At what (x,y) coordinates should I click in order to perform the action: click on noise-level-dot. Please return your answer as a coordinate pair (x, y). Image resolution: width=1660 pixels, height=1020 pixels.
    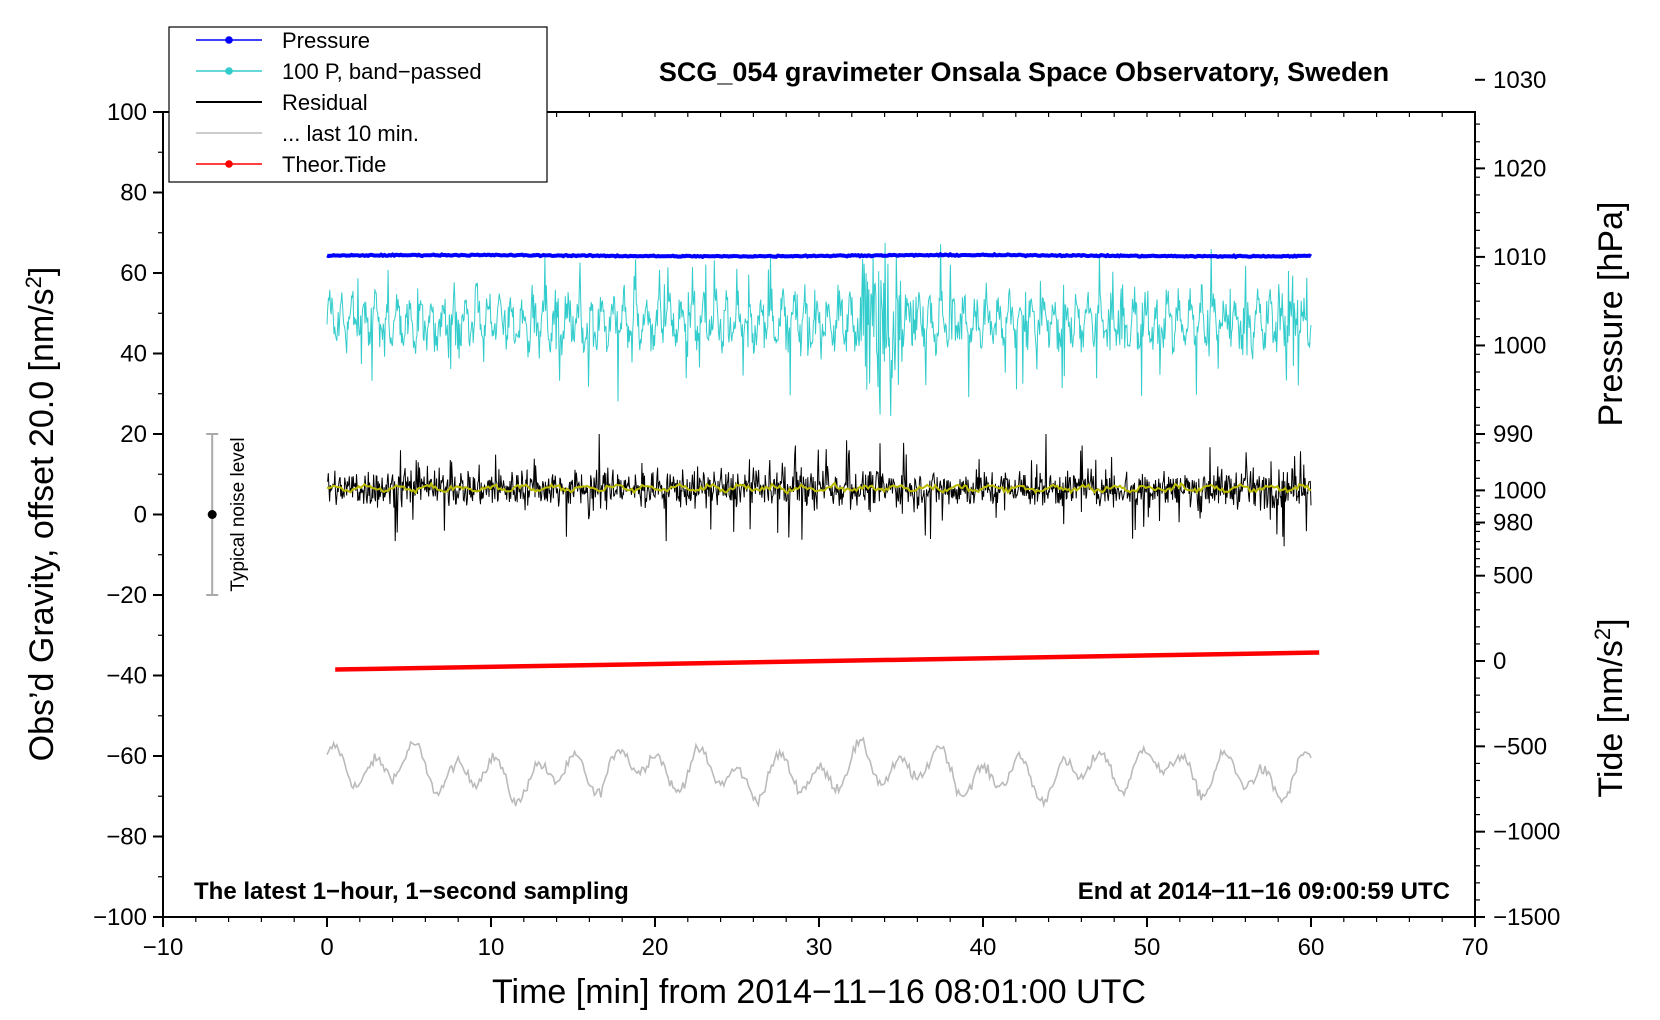
    Looking at the image, I should click on (212, 514).